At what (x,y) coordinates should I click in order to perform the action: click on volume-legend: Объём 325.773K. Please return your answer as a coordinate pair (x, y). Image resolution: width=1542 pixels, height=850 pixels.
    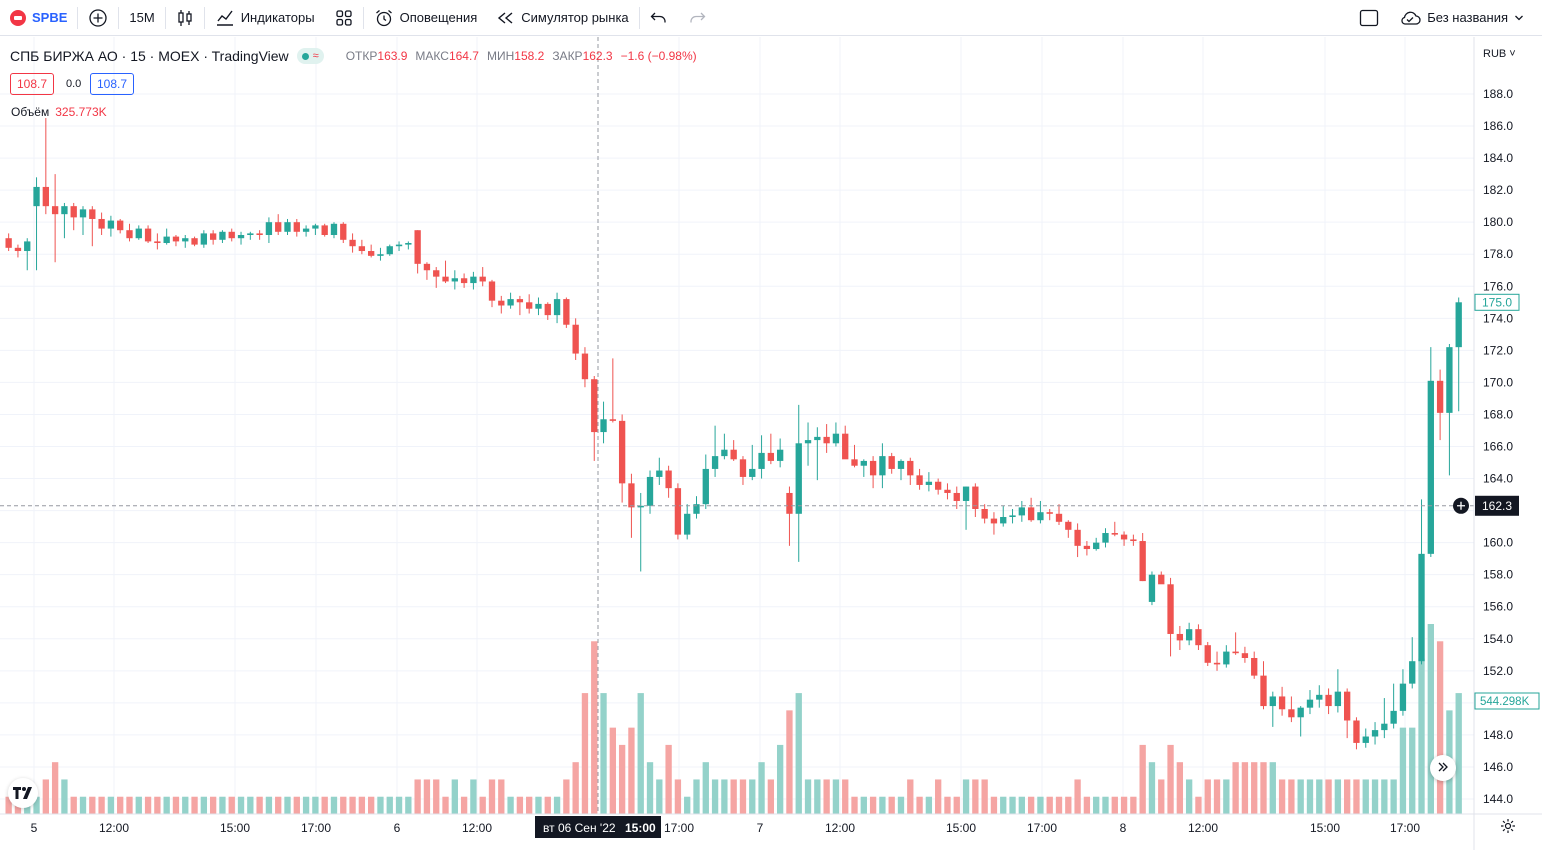
    Looking at the image, I should click on (59, 112).